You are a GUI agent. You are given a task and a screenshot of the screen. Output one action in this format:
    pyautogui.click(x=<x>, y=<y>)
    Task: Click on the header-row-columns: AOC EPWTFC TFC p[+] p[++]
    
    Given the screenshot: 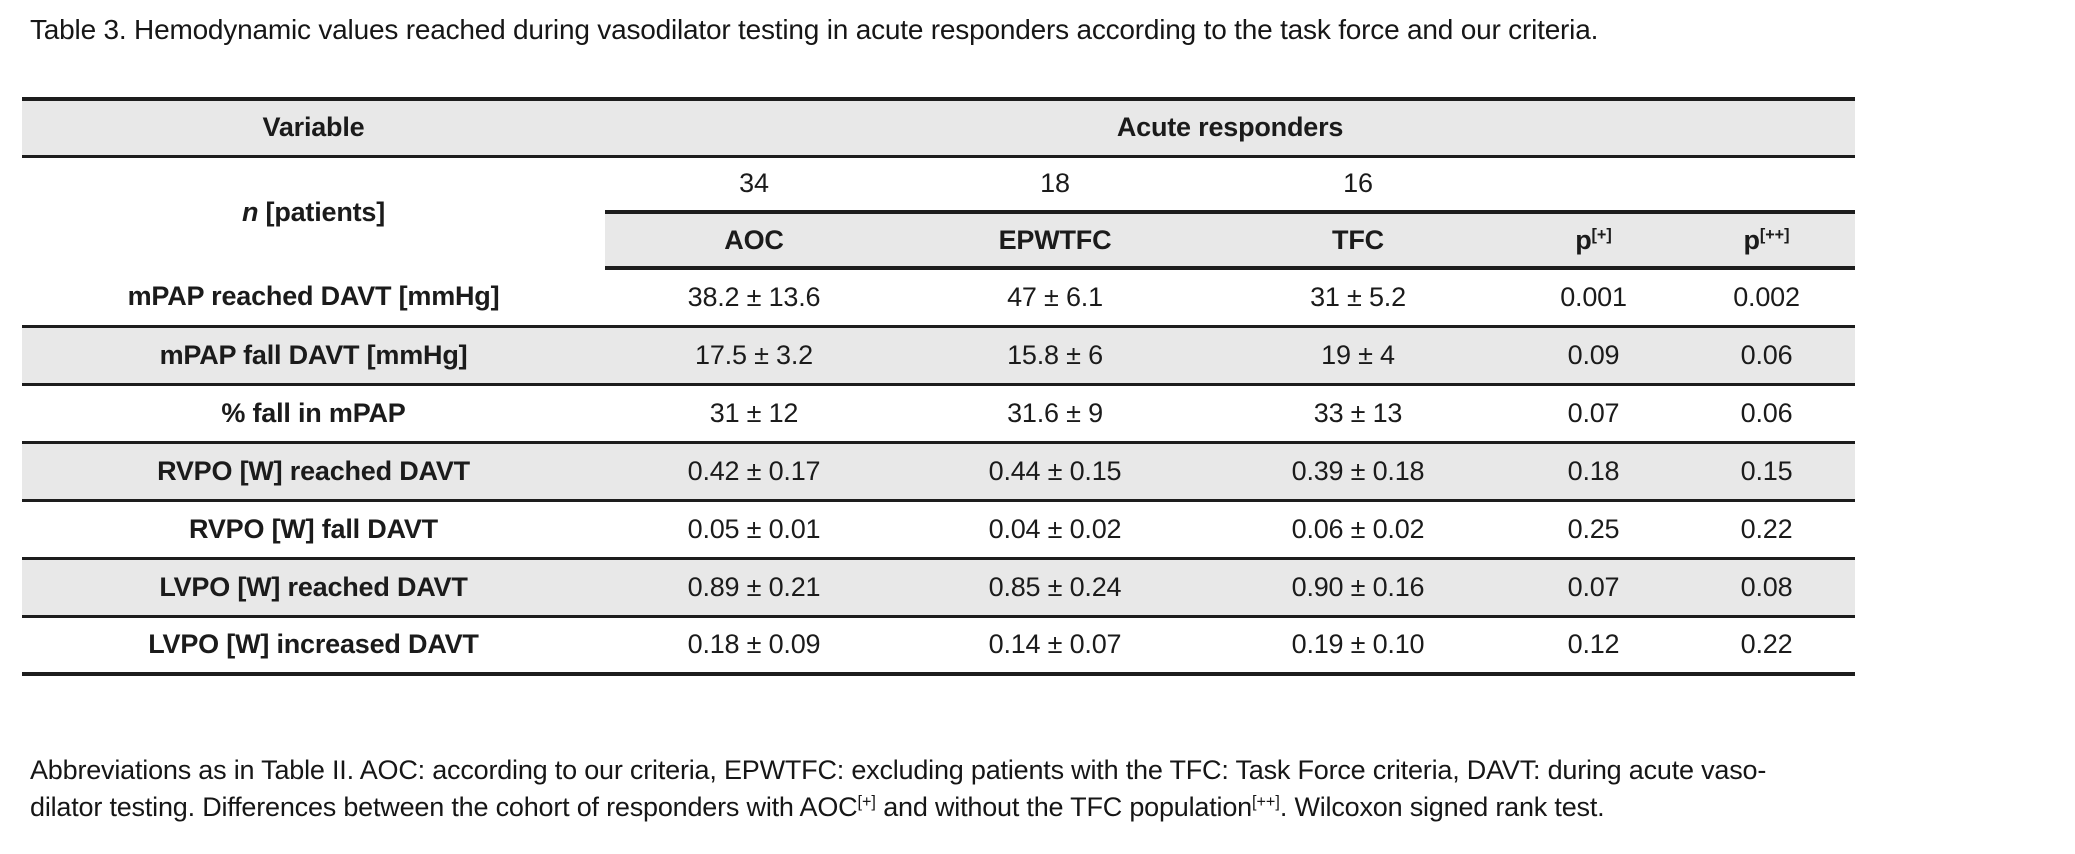 What is the action you would take?
    pyautogui.click(x=939, y=241)
    